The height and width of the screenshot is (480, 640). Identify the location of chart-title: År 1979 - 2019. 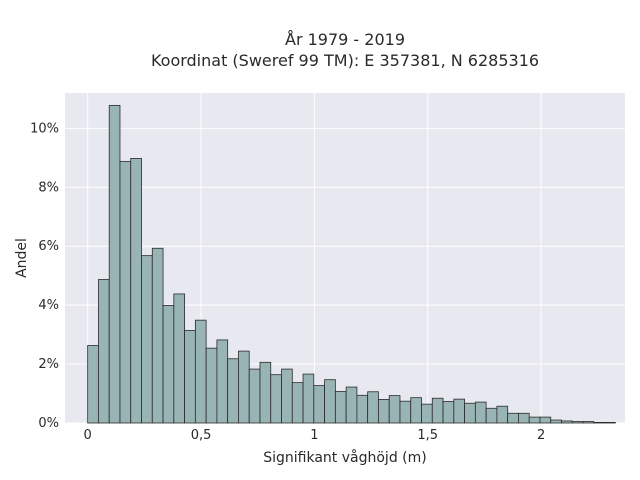
(345, 39).